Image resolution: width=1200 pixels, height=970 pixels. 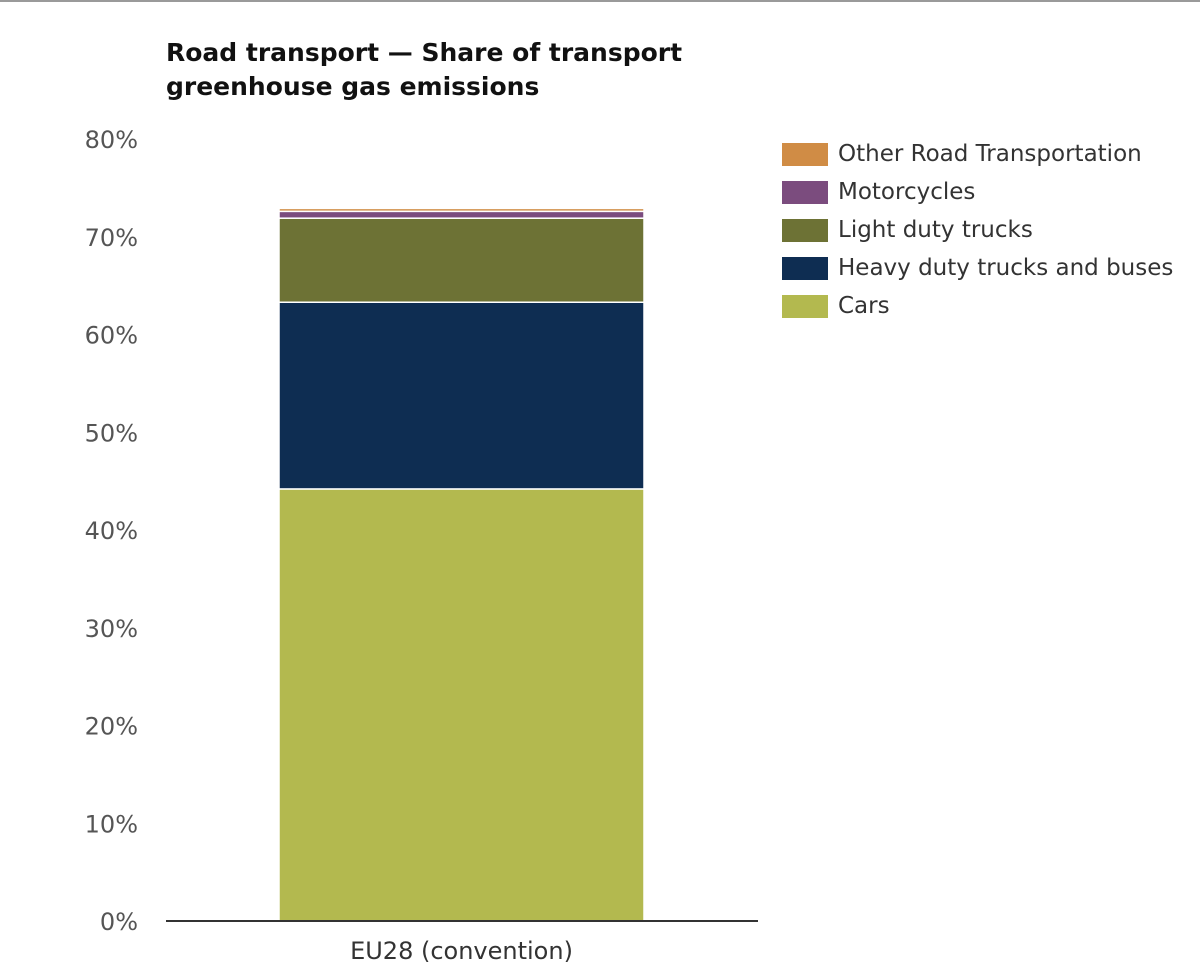 I want to click on x-axis: EU28 (convention), so click(x=461, y=951).